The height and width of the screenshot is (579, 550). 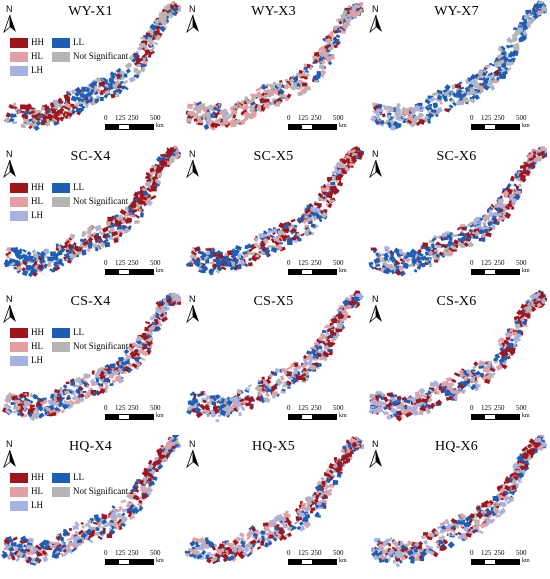 What do you see at coordinates (194, 164) in the screenshot?
I see `north-arrow-icon: N` at bounding box center [194, 164].